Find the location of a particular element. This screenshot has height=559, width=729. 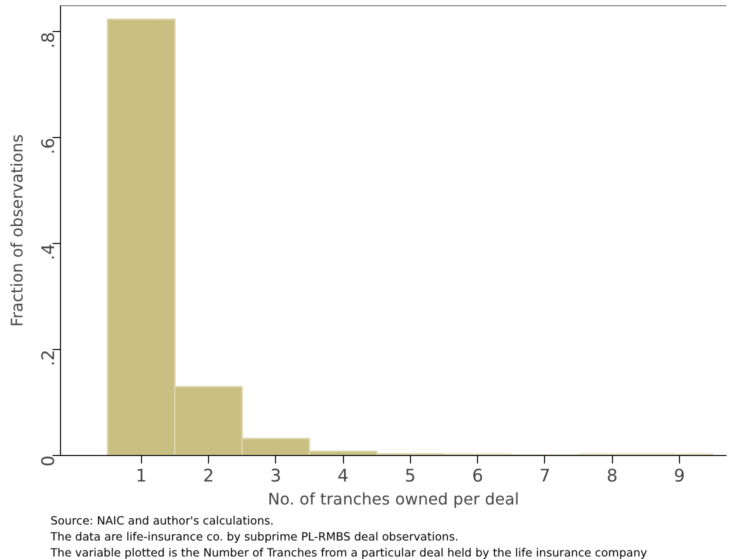

x-tick-label: 7 is located at coordinates (544, 476).